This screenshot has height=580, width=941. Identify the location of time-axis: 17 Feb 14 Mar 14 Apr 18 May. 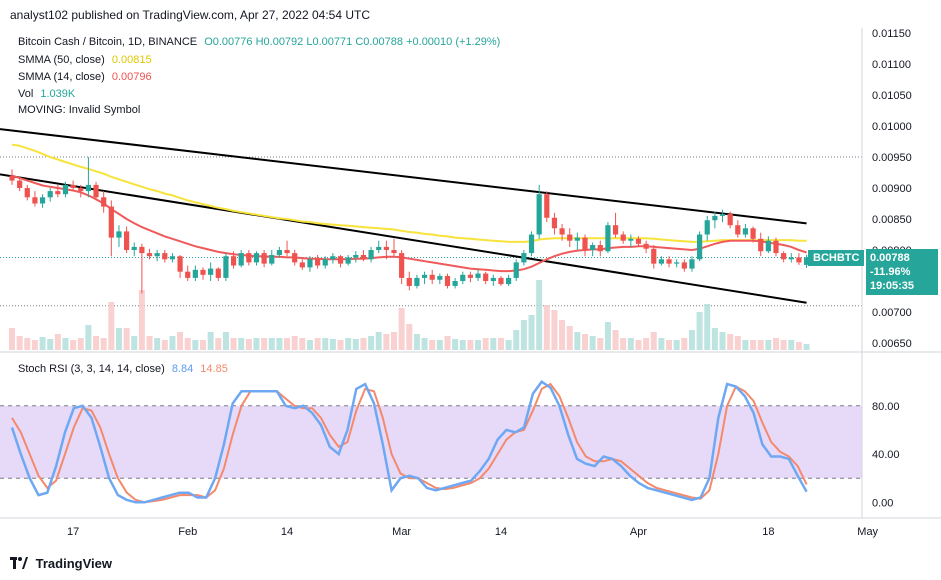
(473, 532).